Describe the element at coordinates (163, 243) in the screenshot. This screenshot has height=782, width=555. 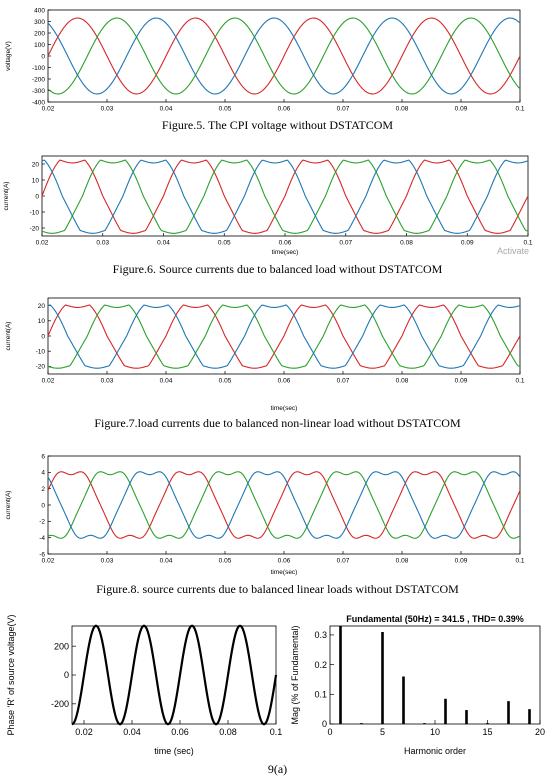
I see `fig6-xtick-label: 0.04` at that location.